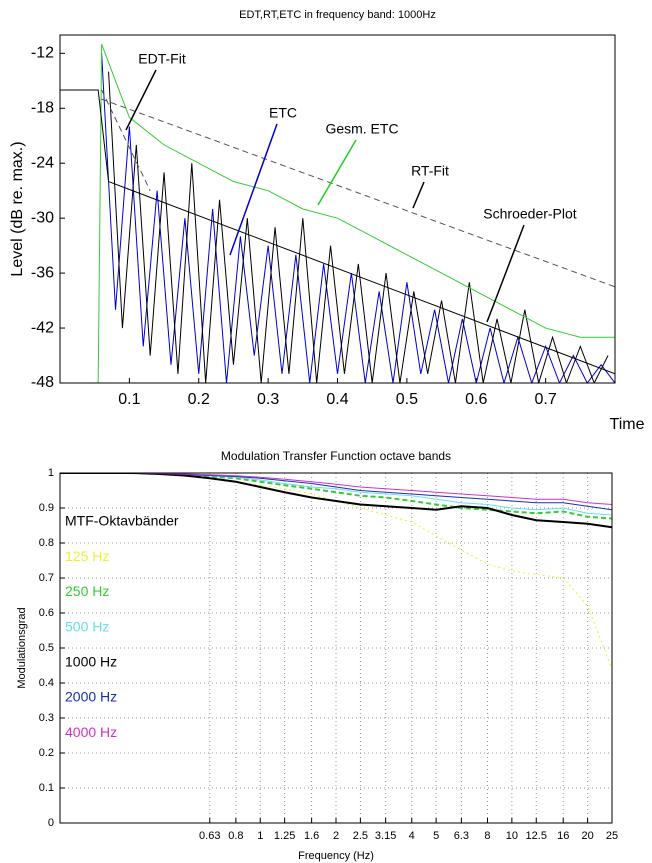 The width and height of the screenshot is (652, 863). Describe the element at coordinates (361, 129) in the screenshot. I see `annotation: Gesm. ETC` at that location.